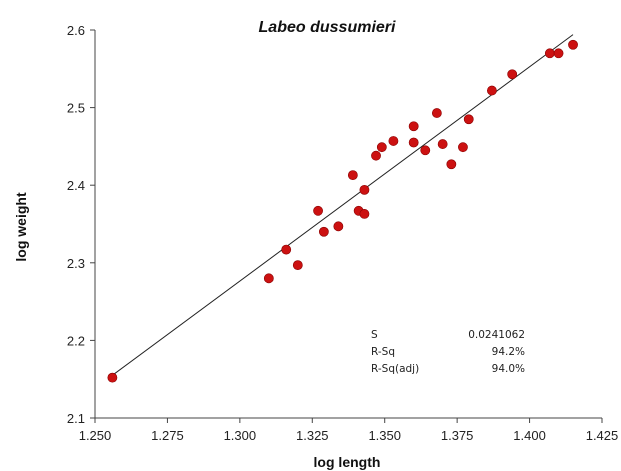 The image size is (621, 471). Describe the element at coordinates (457, 435) in the screenshot. I see `x-tick-label: 1.375` at that location.